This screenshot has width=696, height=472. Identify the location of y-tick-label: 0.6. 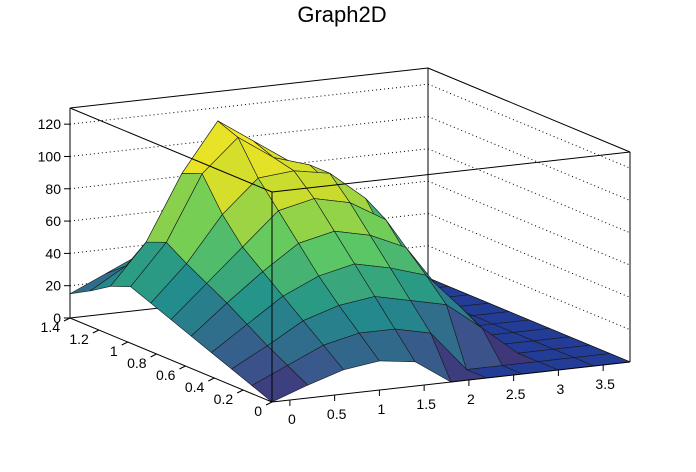
(166, 375).